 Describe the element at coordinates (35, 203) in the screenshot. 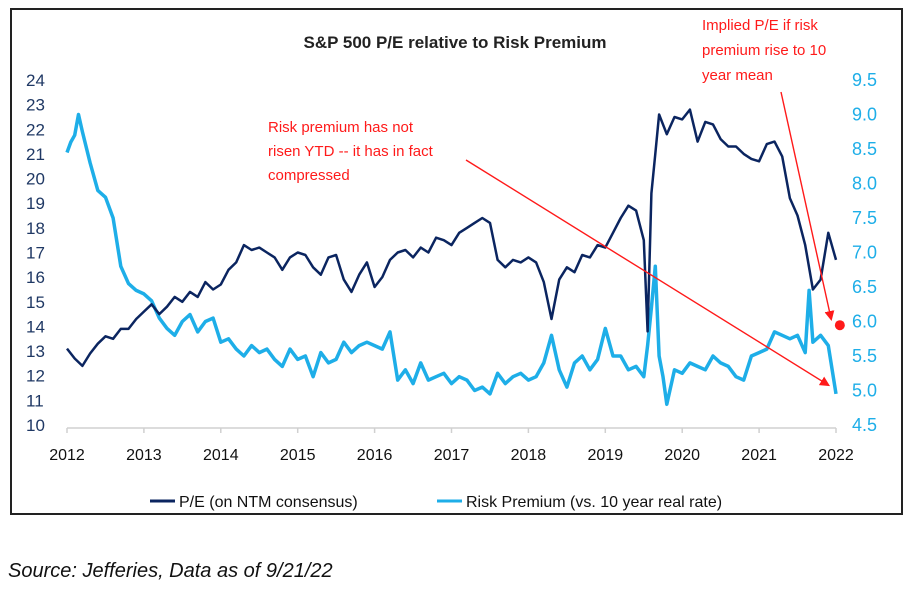

I see `left-tick-label: 19` at that location.